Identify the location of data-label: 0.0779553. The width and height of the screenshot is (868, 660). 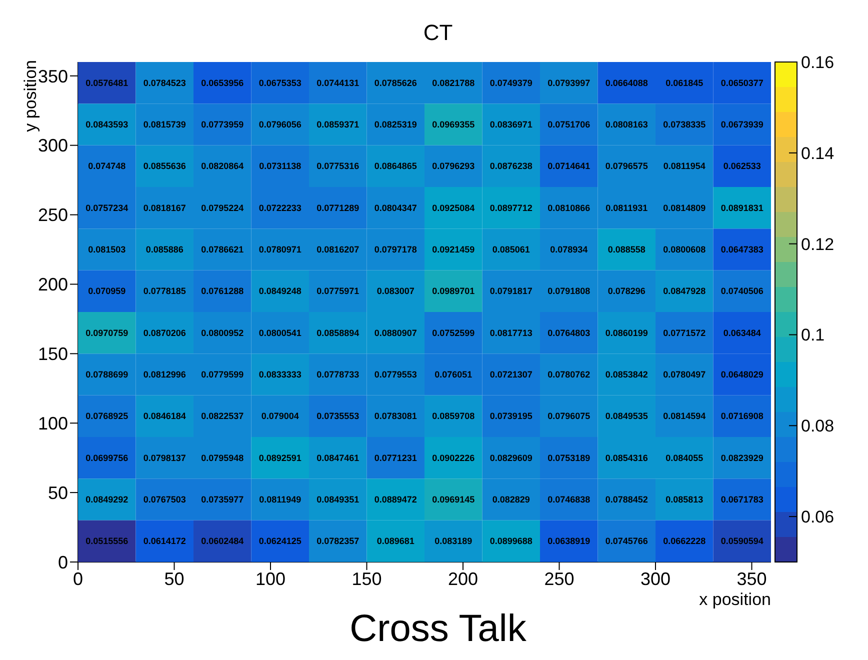
(395, 375).